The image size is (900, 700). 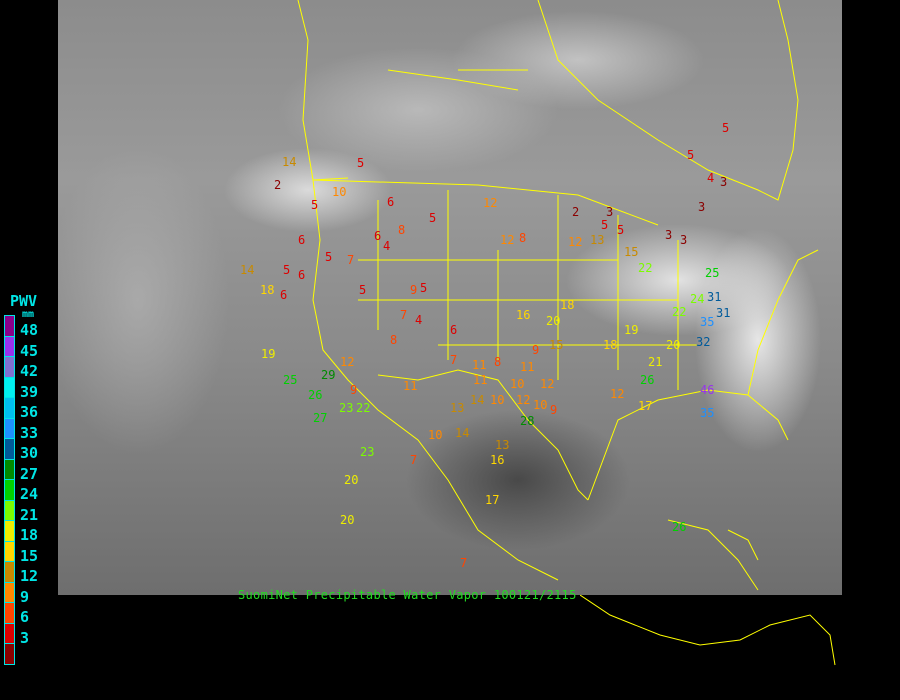 What do you see at coordinates (25, 596) in the screenshot?
I see `legend-label: 9` at bounding box center [25, 596].